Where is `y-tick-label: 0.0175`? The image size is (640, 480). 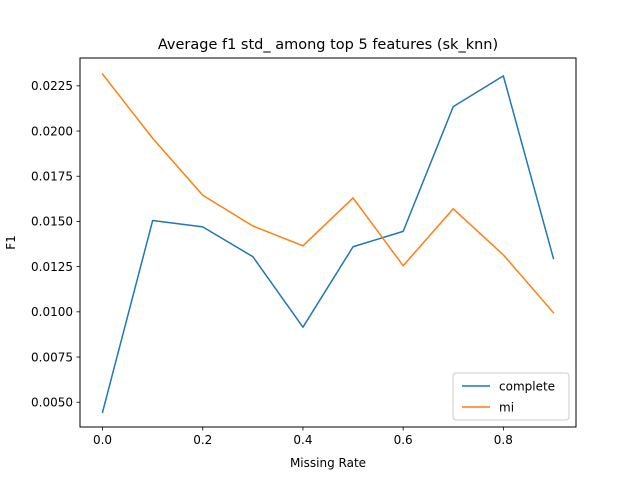
y-tick-label: 0.0175 is located at coordinates (52, 177).